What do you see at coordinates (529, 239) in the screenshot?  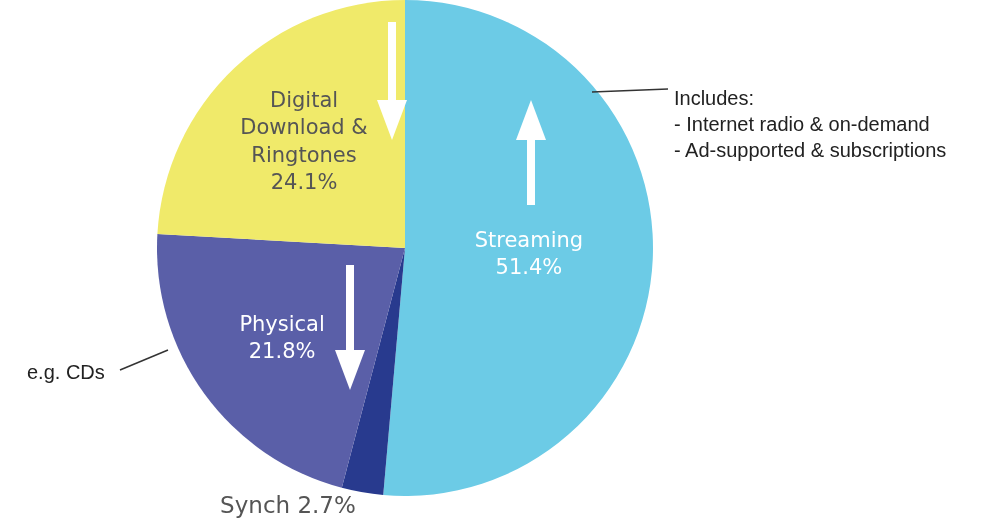 I see `slice-label: Streaming` at bounding box center [529, 239].